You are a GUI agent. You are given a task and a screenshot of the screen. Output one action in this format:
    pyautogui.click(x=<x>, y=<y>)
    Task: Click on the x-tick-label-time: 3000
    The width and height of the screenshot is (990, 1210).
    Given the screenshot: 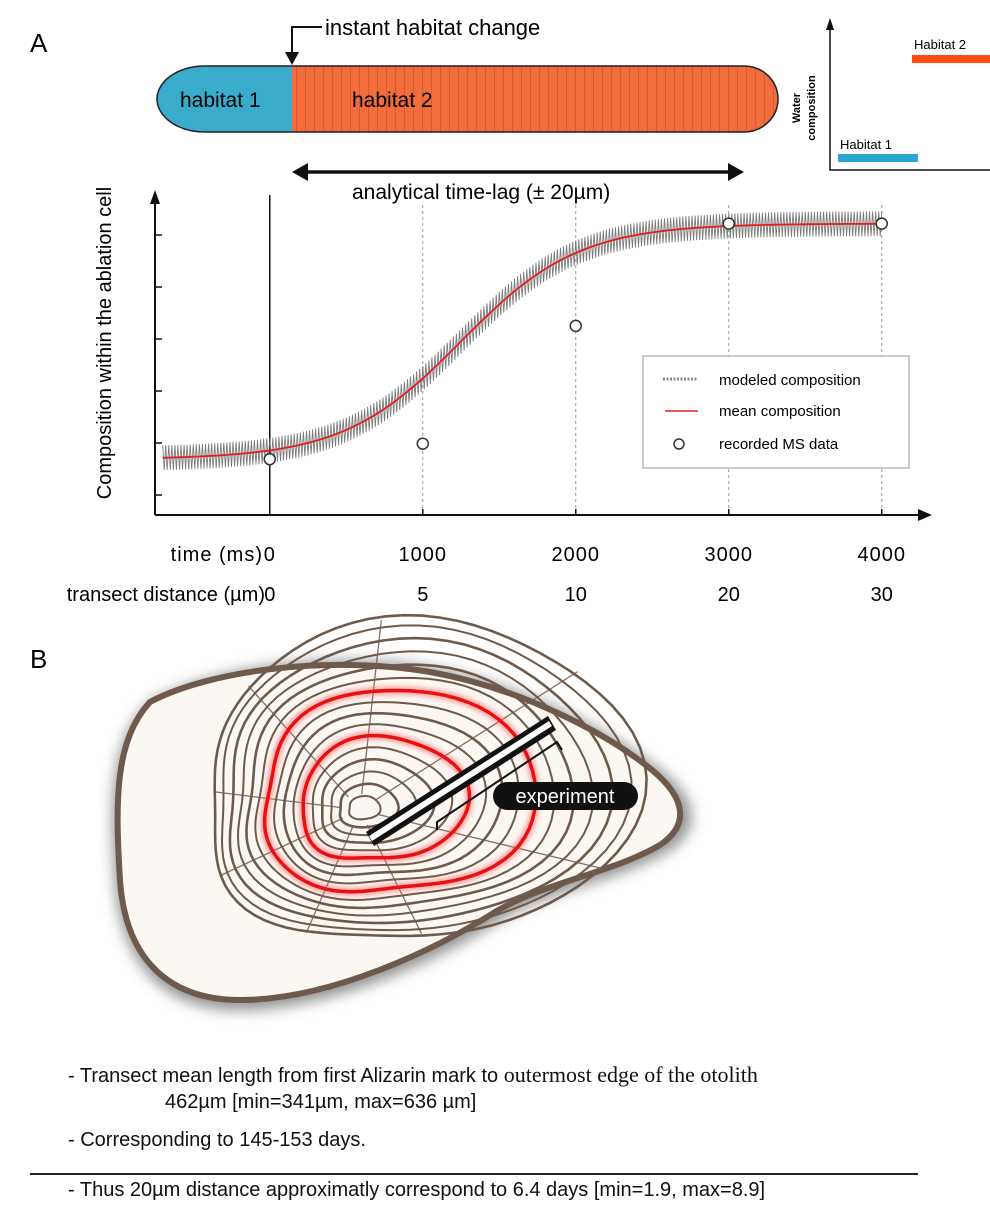 What is the action you would take?
    pyautogui.click(x=729, y=555)
    